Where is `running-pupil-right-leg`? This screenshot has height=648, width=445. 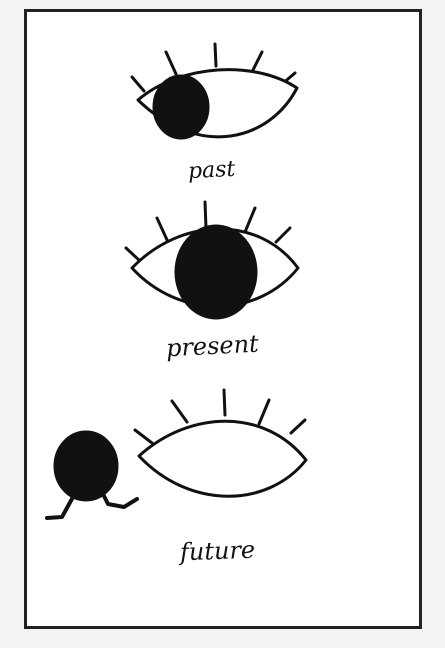
running-pupil-right-leg is located at coordinates (120, 501).